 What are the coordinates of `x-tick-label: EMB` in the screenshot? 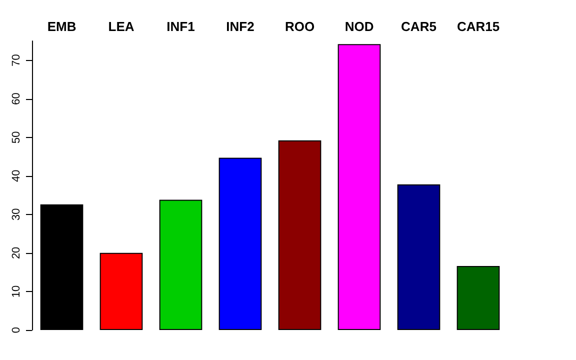 It's located at (61, 26).